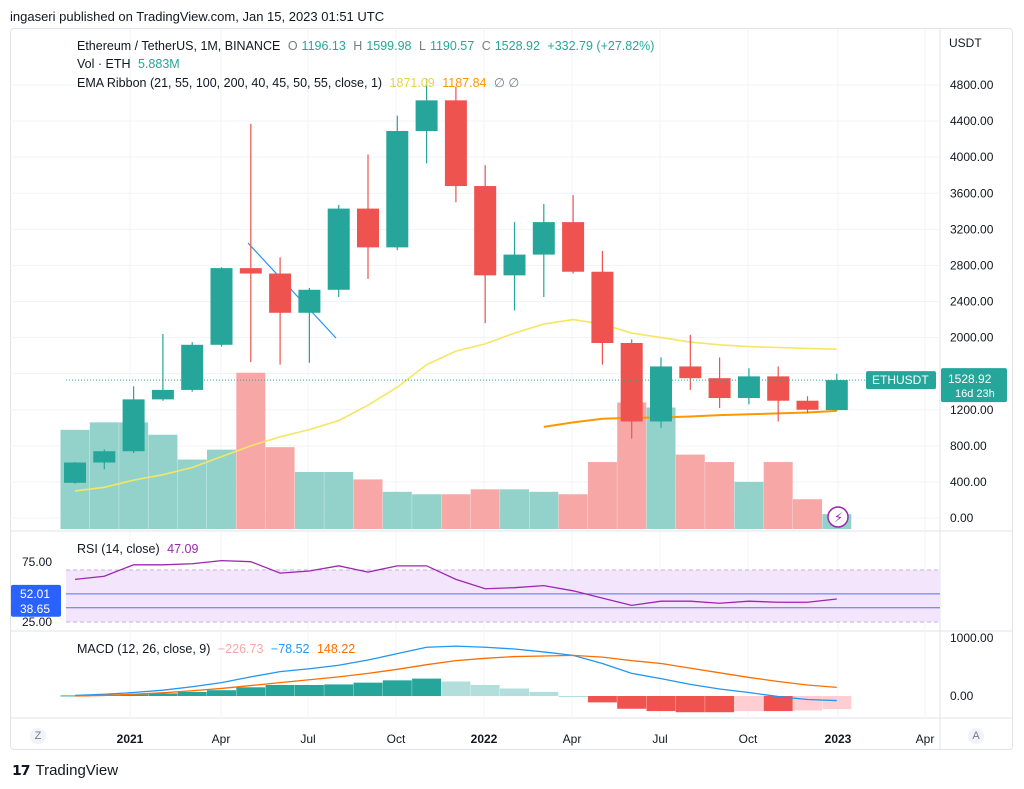  Describe the element at coordinates (422, 46) in the screenshot. I see `l-label: L` at that location.